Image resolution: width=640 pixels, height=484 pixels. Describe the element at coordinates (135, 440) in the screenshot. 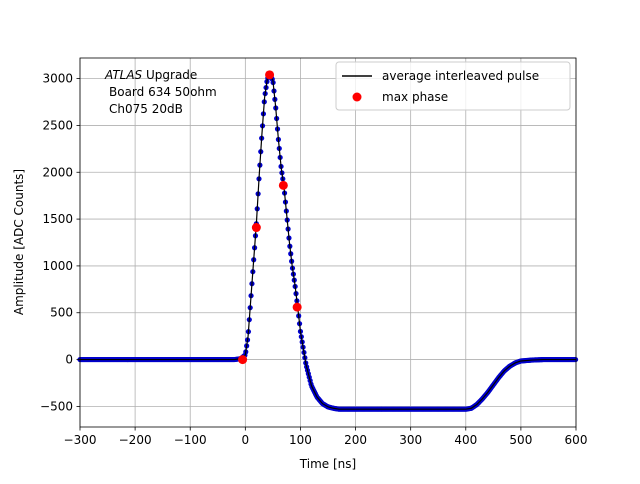

I see `x-tick-label: −200` at that location.